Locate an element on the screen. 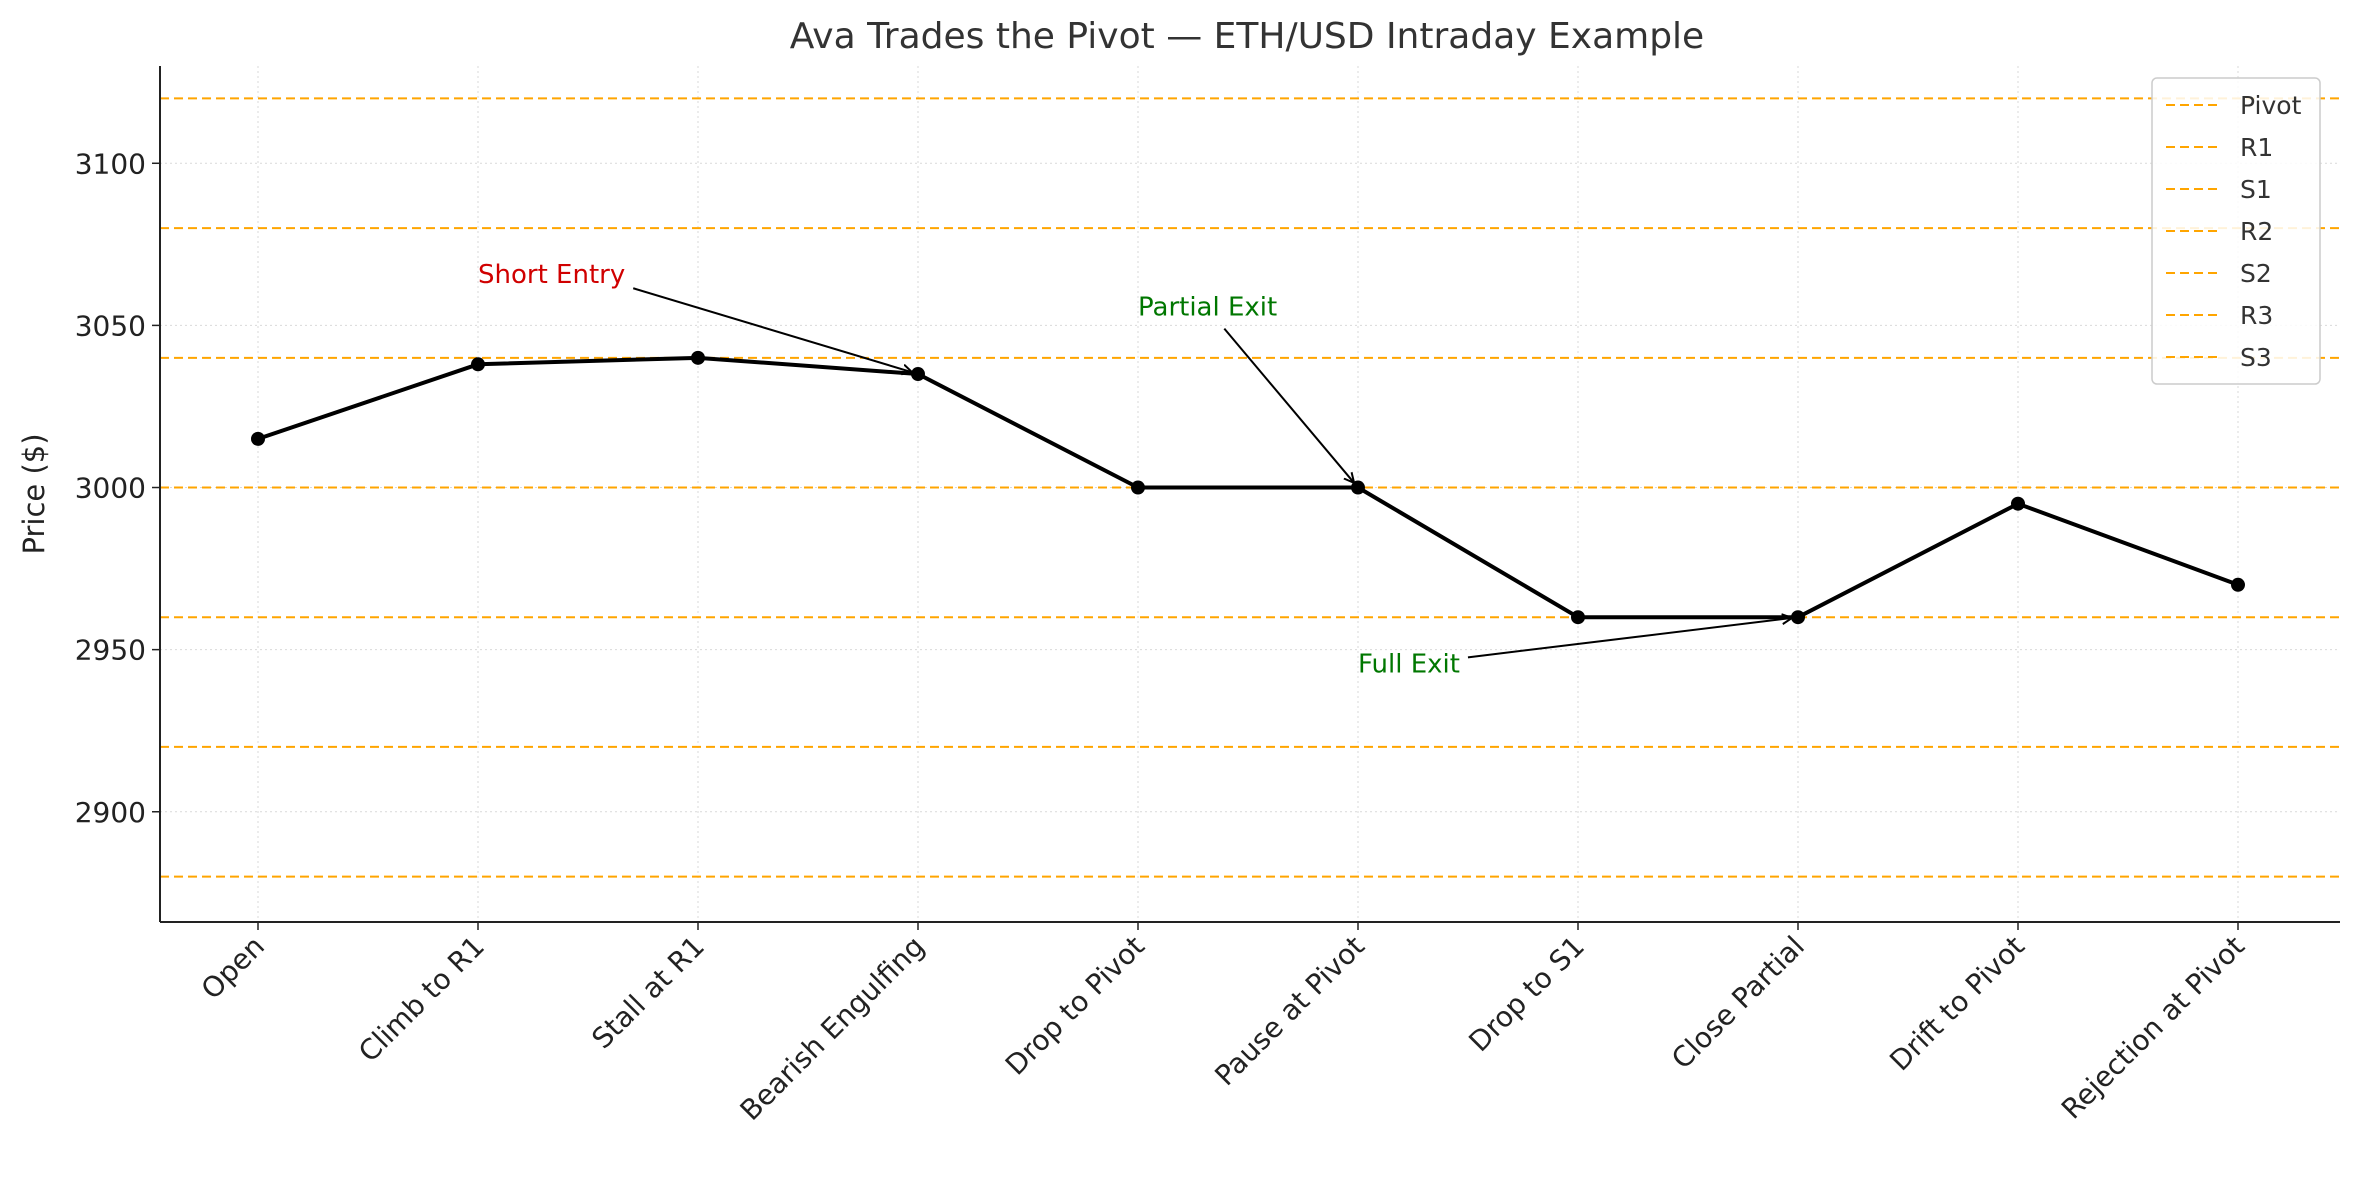 The image size is (2365, 1180). legend-label: R2 is located at coordinates (2256, 231).